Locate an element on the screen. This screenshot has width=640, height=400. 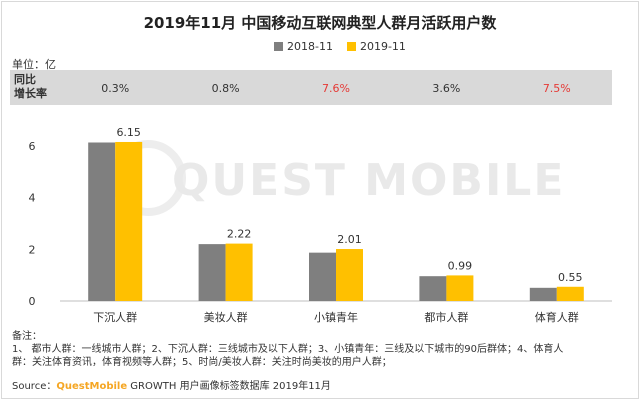
data-label: 6.15 is located at coordinates (128, 132).